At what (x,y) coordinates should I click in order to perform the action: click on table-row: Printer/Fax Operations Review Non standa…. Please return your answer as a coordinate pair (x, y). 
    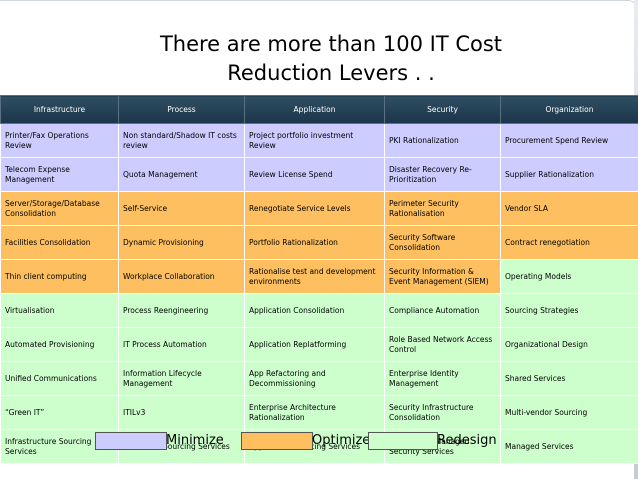
    Looking at the image, I should click on (319, 140).